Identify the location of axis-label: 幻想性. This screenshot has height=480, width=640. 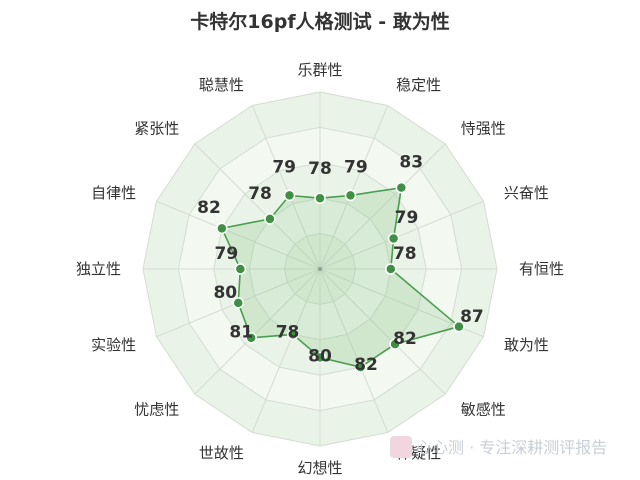
(319, 468).